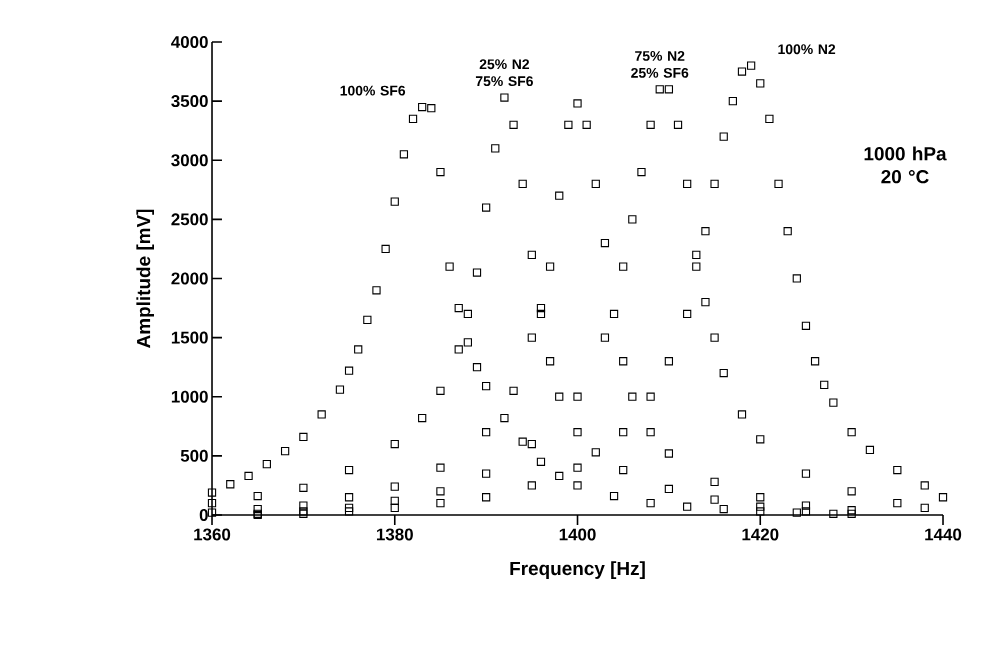 This screenshot has width=1003, height=651. What do you see at coordinates (189, 219) in the screenshot?
I see `y-tick-label: 2500` at bounding box center [189, 219].